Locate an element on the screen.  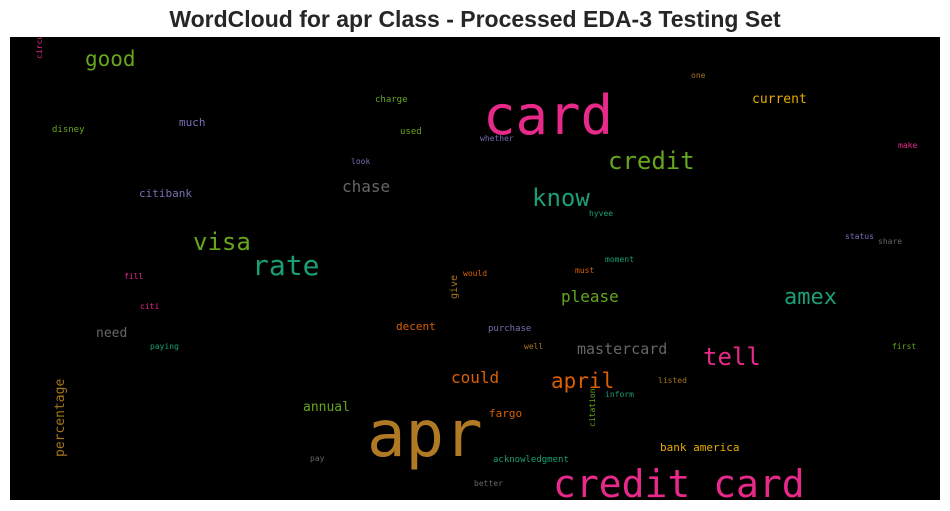
word-hyvee: hyvee is located at coordinates (601, 213).